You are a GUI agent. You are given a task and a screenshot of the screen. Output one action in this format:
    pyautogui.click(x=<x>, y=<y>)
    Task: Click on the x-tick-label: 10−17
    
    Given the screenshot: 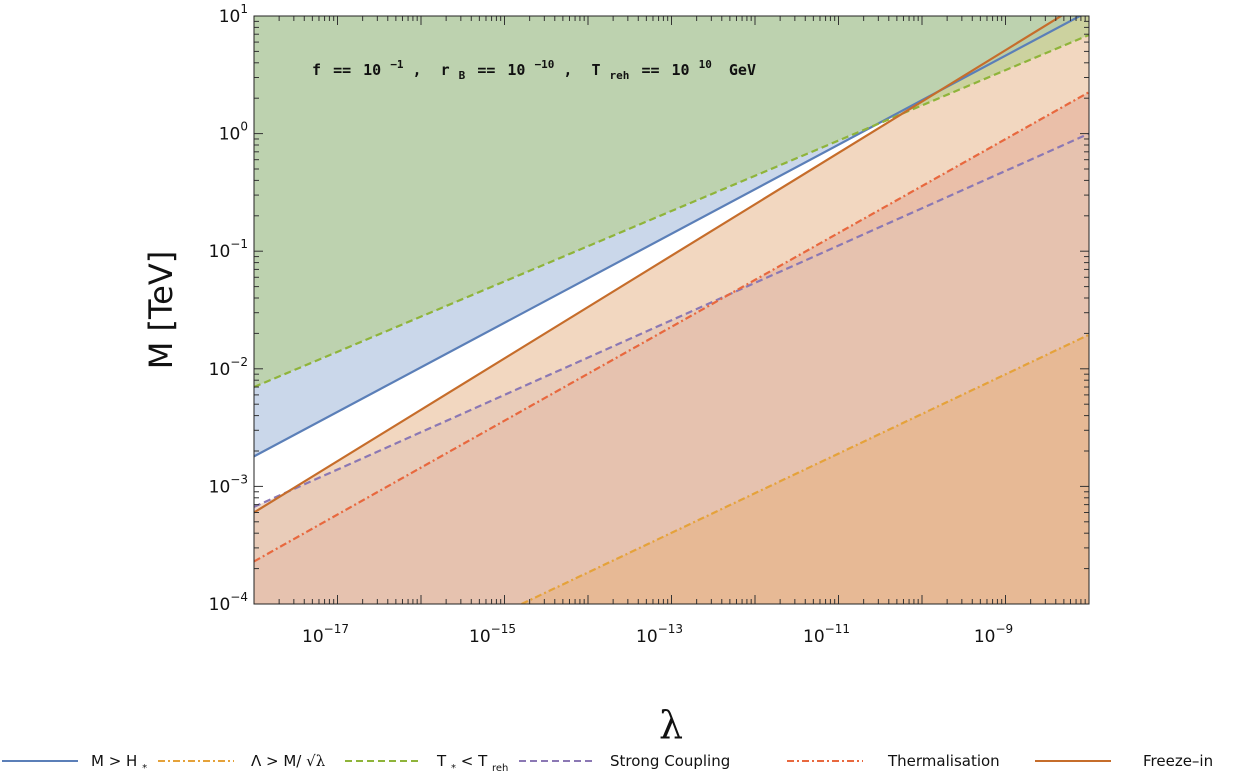 What is the action you would take?
    pyautogui.click(x=325, y=634)
    